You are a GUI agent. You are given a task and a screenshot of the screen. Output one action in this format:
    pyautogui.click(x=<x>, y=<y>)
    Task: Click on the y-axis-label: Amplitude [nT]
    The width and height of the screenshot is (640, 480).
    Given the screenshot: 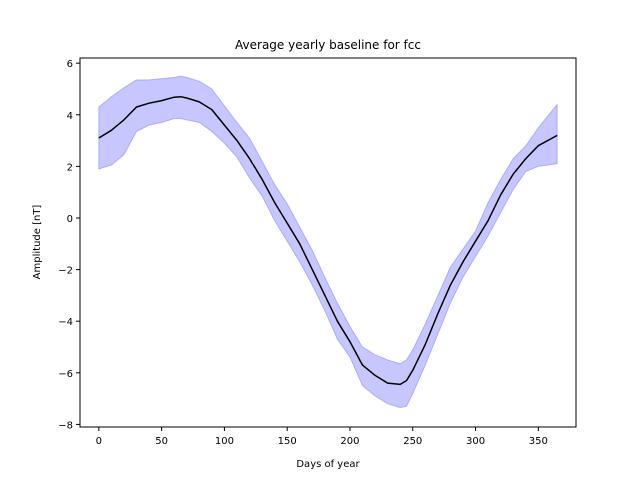 What is the action you would take?
    pyautogui.click(x=37, y=242)
    